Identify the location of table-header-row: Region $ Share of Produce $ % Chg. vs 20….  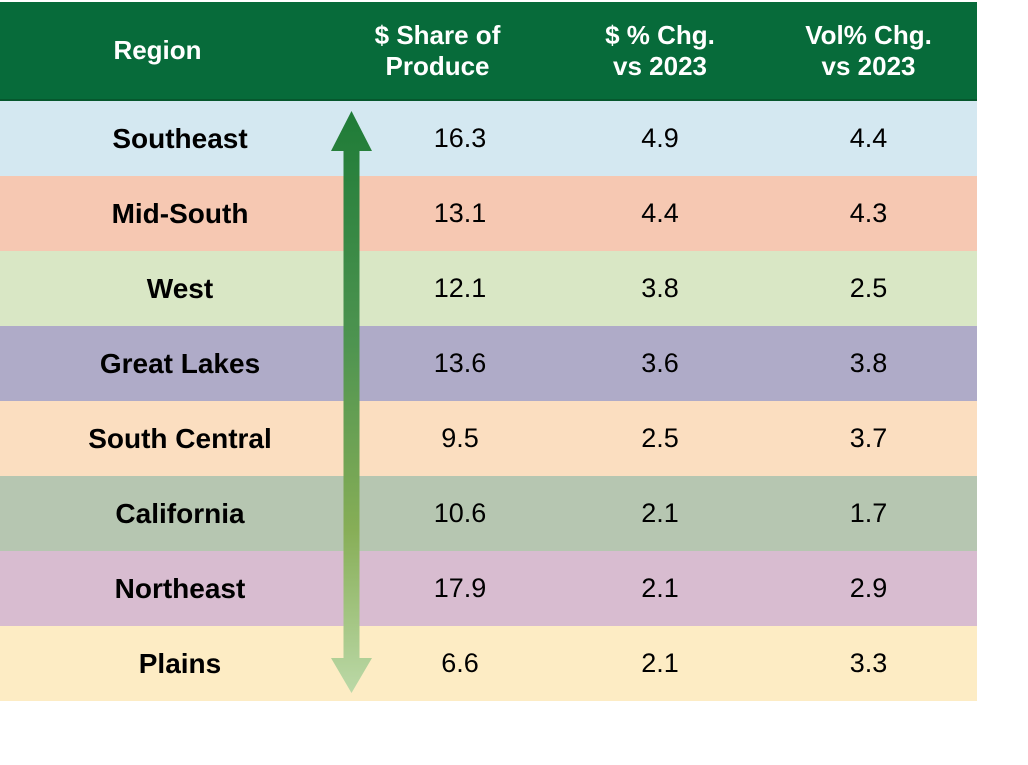
(488, 51).